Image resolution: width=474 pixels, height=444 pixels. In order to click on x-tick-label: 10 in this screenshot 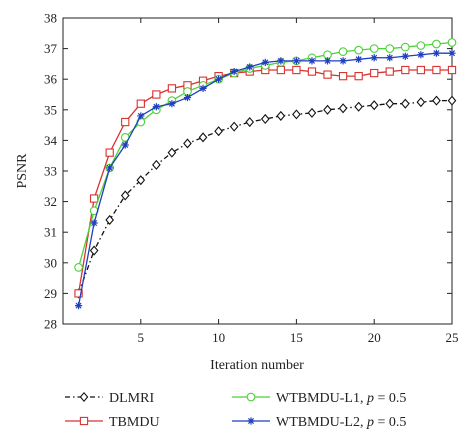, I will do `click(218, 337)`.